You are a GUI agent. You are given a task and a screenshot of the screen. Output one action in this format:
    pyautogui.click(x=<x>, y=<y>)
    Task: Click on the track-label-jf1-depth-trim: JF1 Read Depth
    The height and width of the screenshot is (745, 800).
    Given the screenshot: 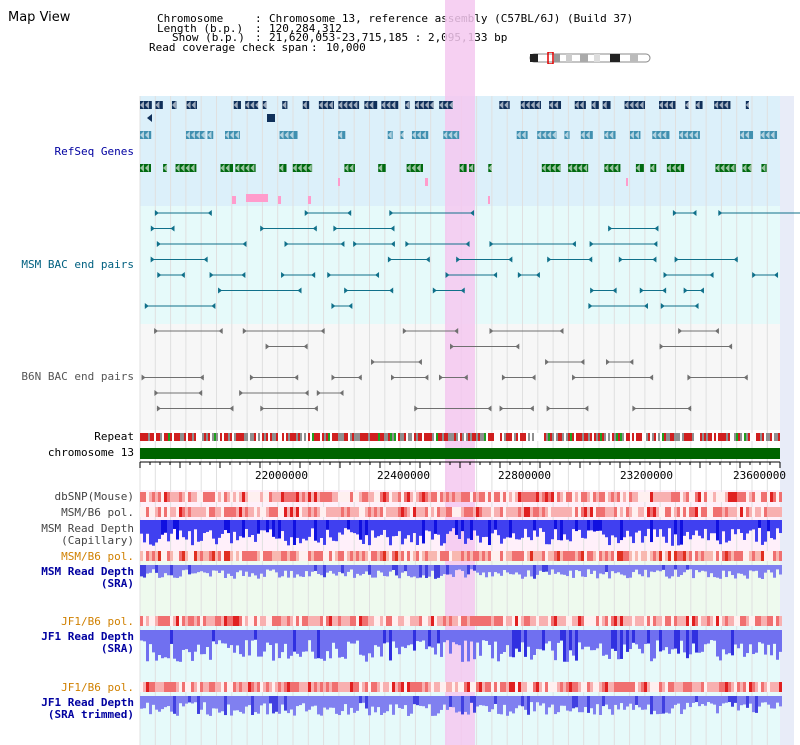 What is the action you would take?
    pyautogui.click(x=87, y=702)
    